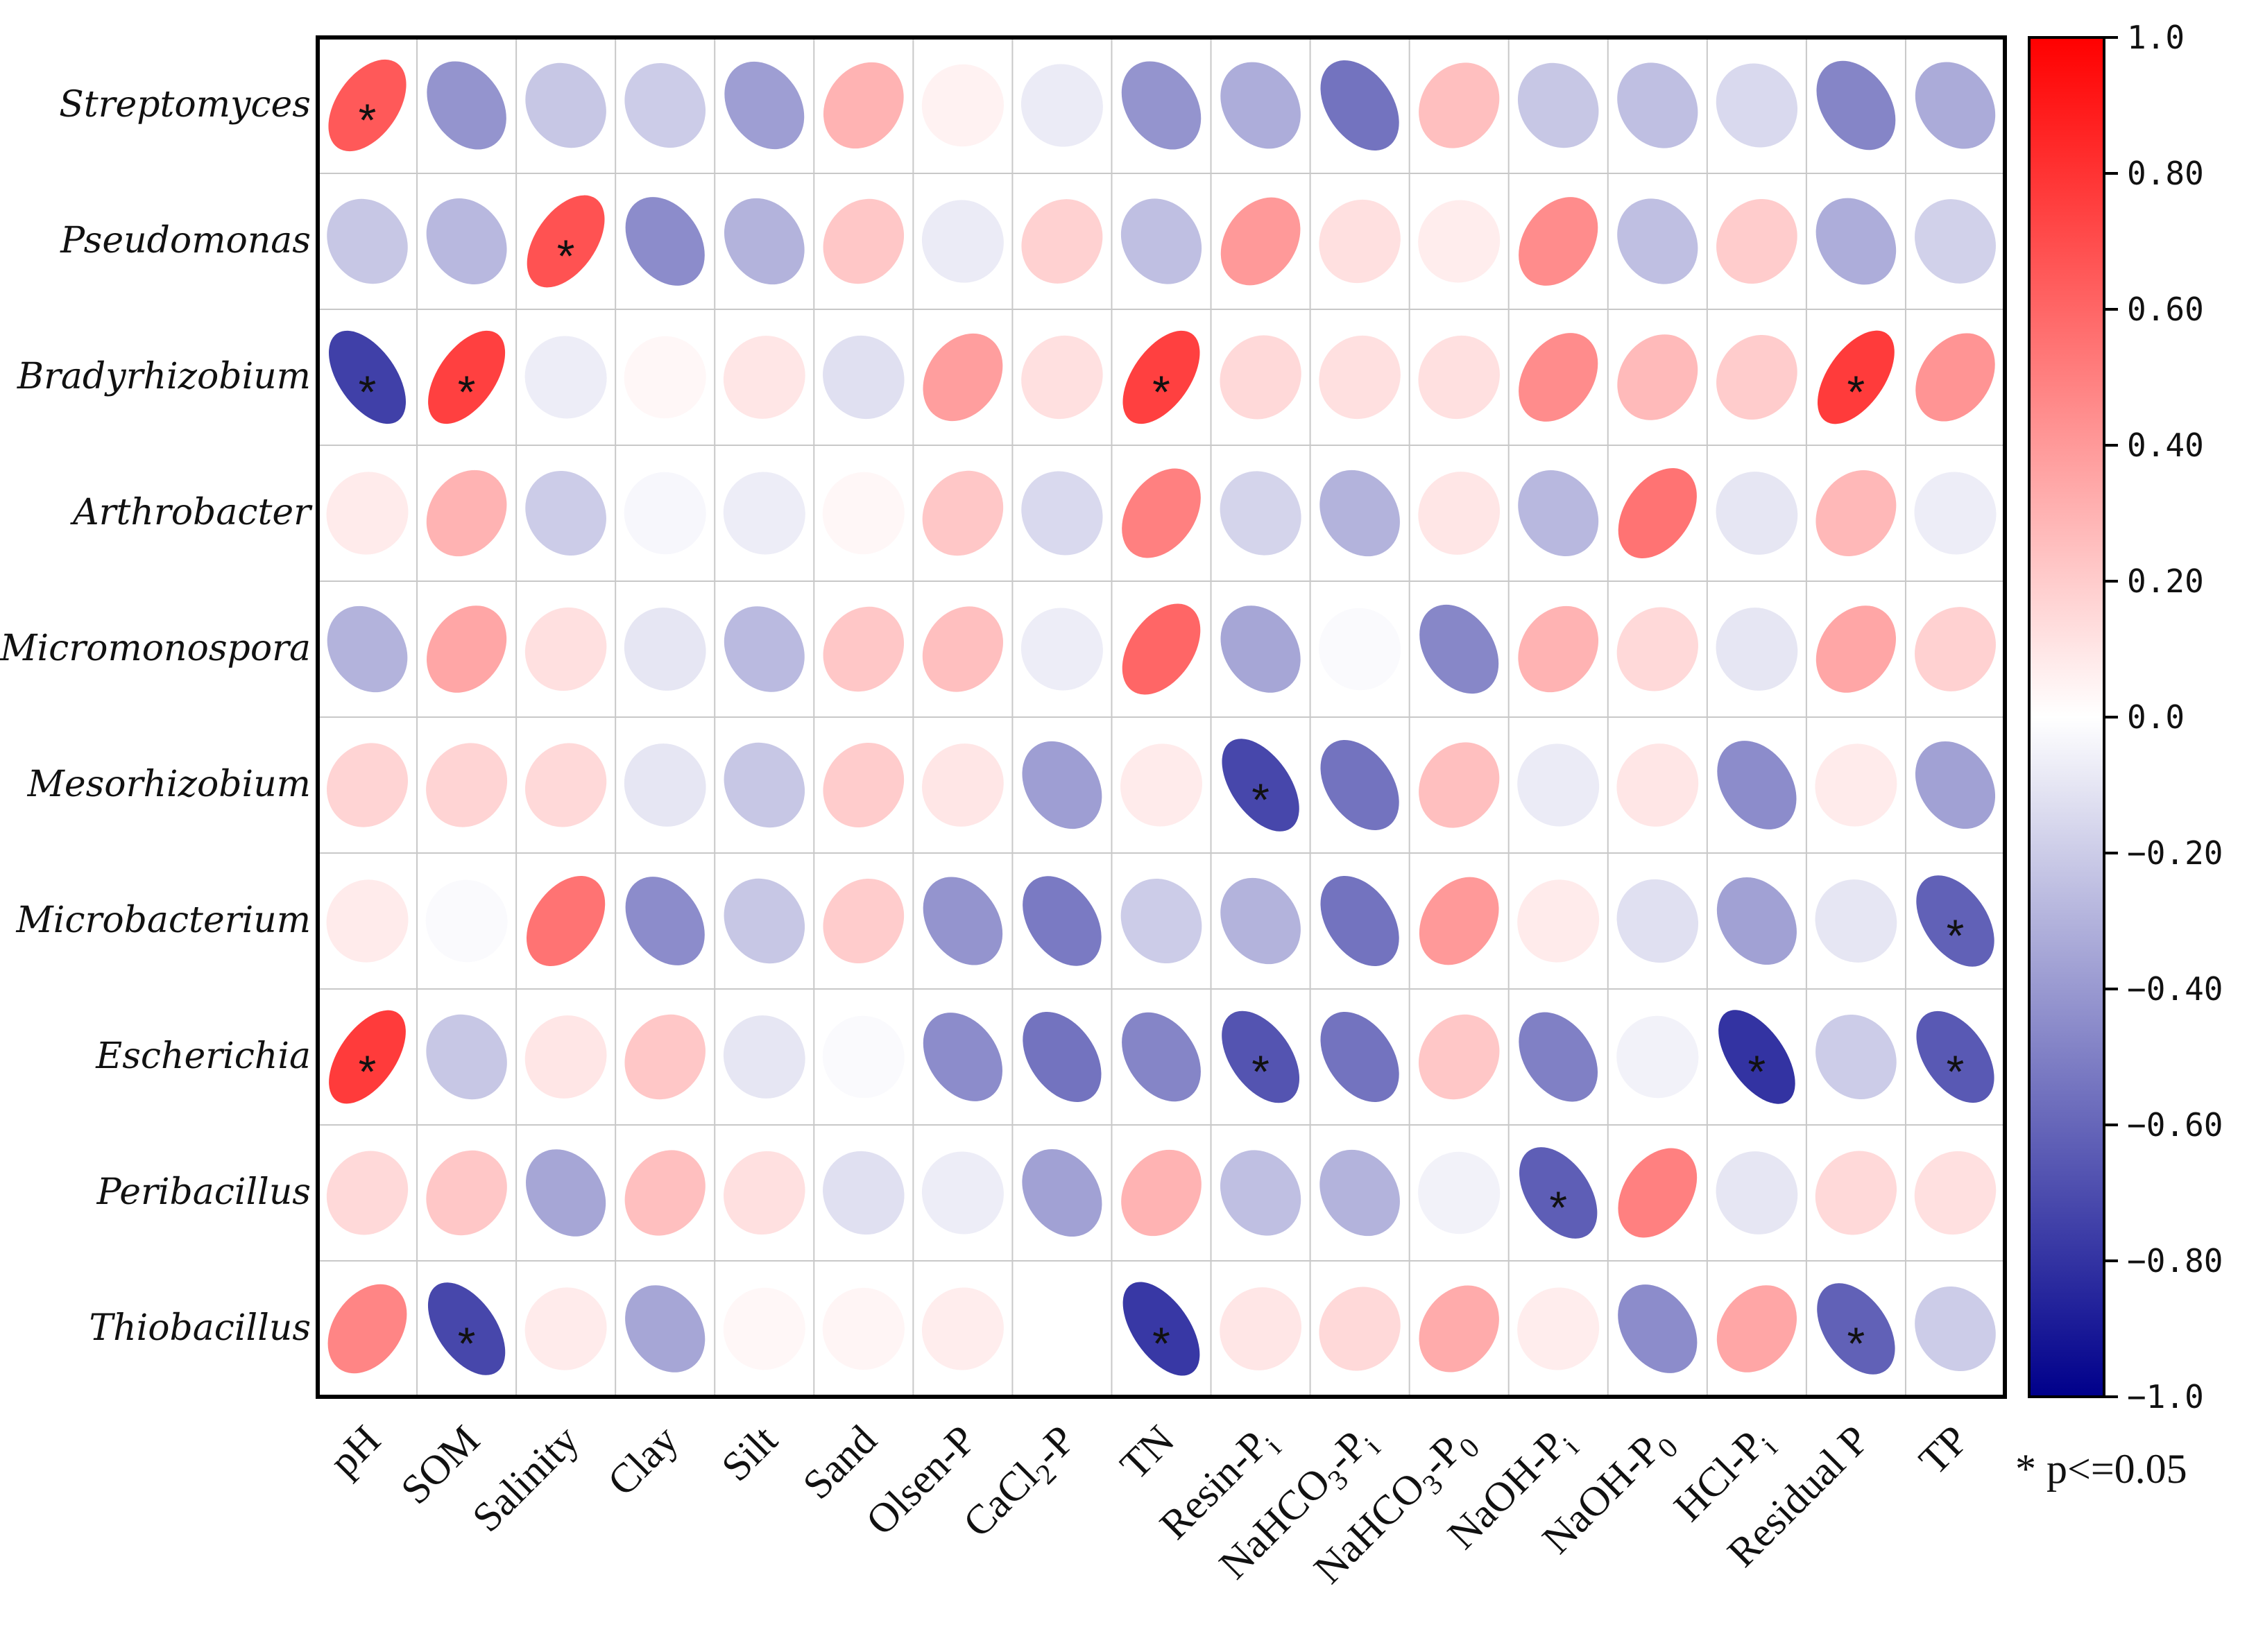 This screenshot has height=1652, width=2256. What do you see at coordinates (1944, 1450) in the screenshot?
I see `column-label: TP` at bounding box center [1944, 1450].